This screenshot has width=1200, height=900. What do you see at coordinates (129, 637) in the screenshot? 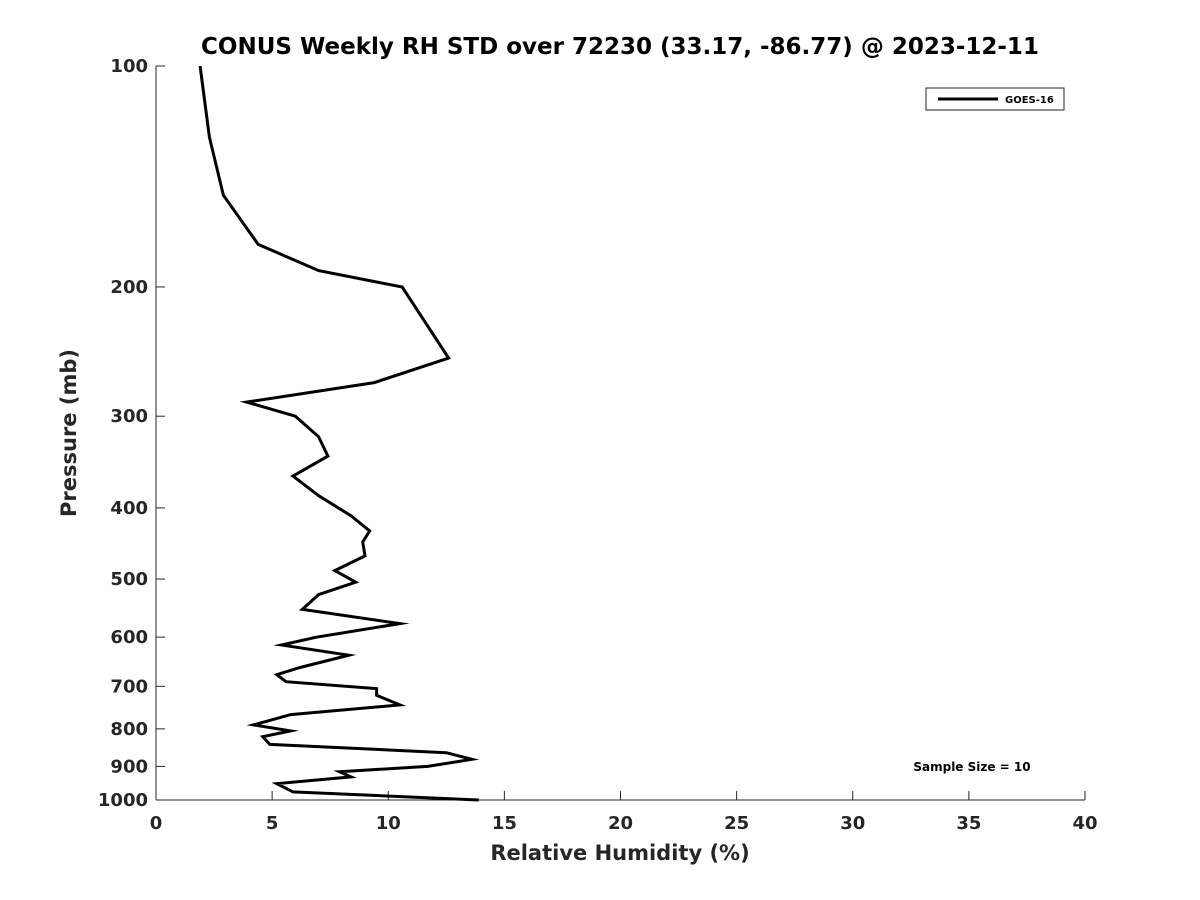
I see `y-tick-label: 600` at bounding box center [129, 637].